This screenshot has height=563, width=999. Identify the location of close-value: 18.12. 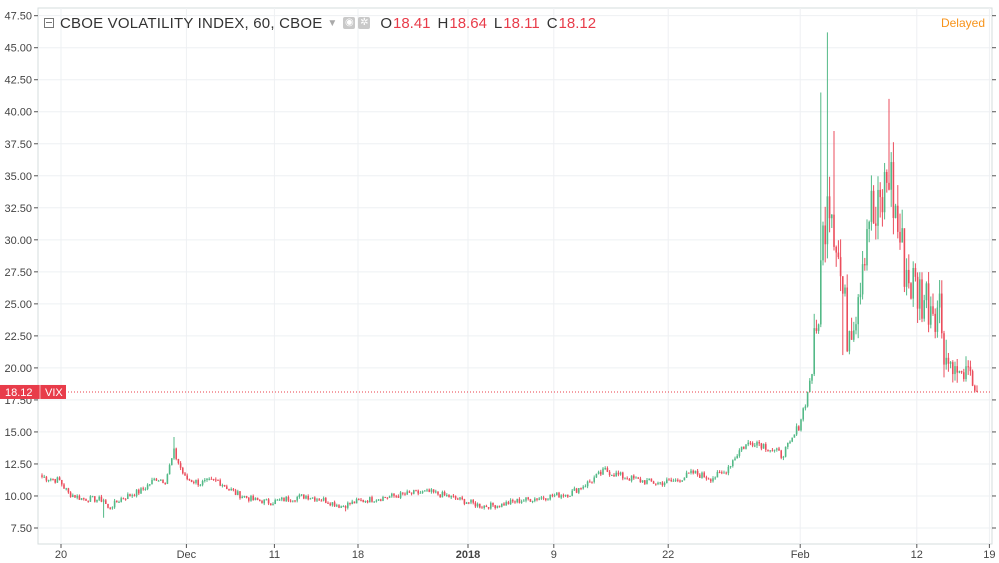
(577, 23).